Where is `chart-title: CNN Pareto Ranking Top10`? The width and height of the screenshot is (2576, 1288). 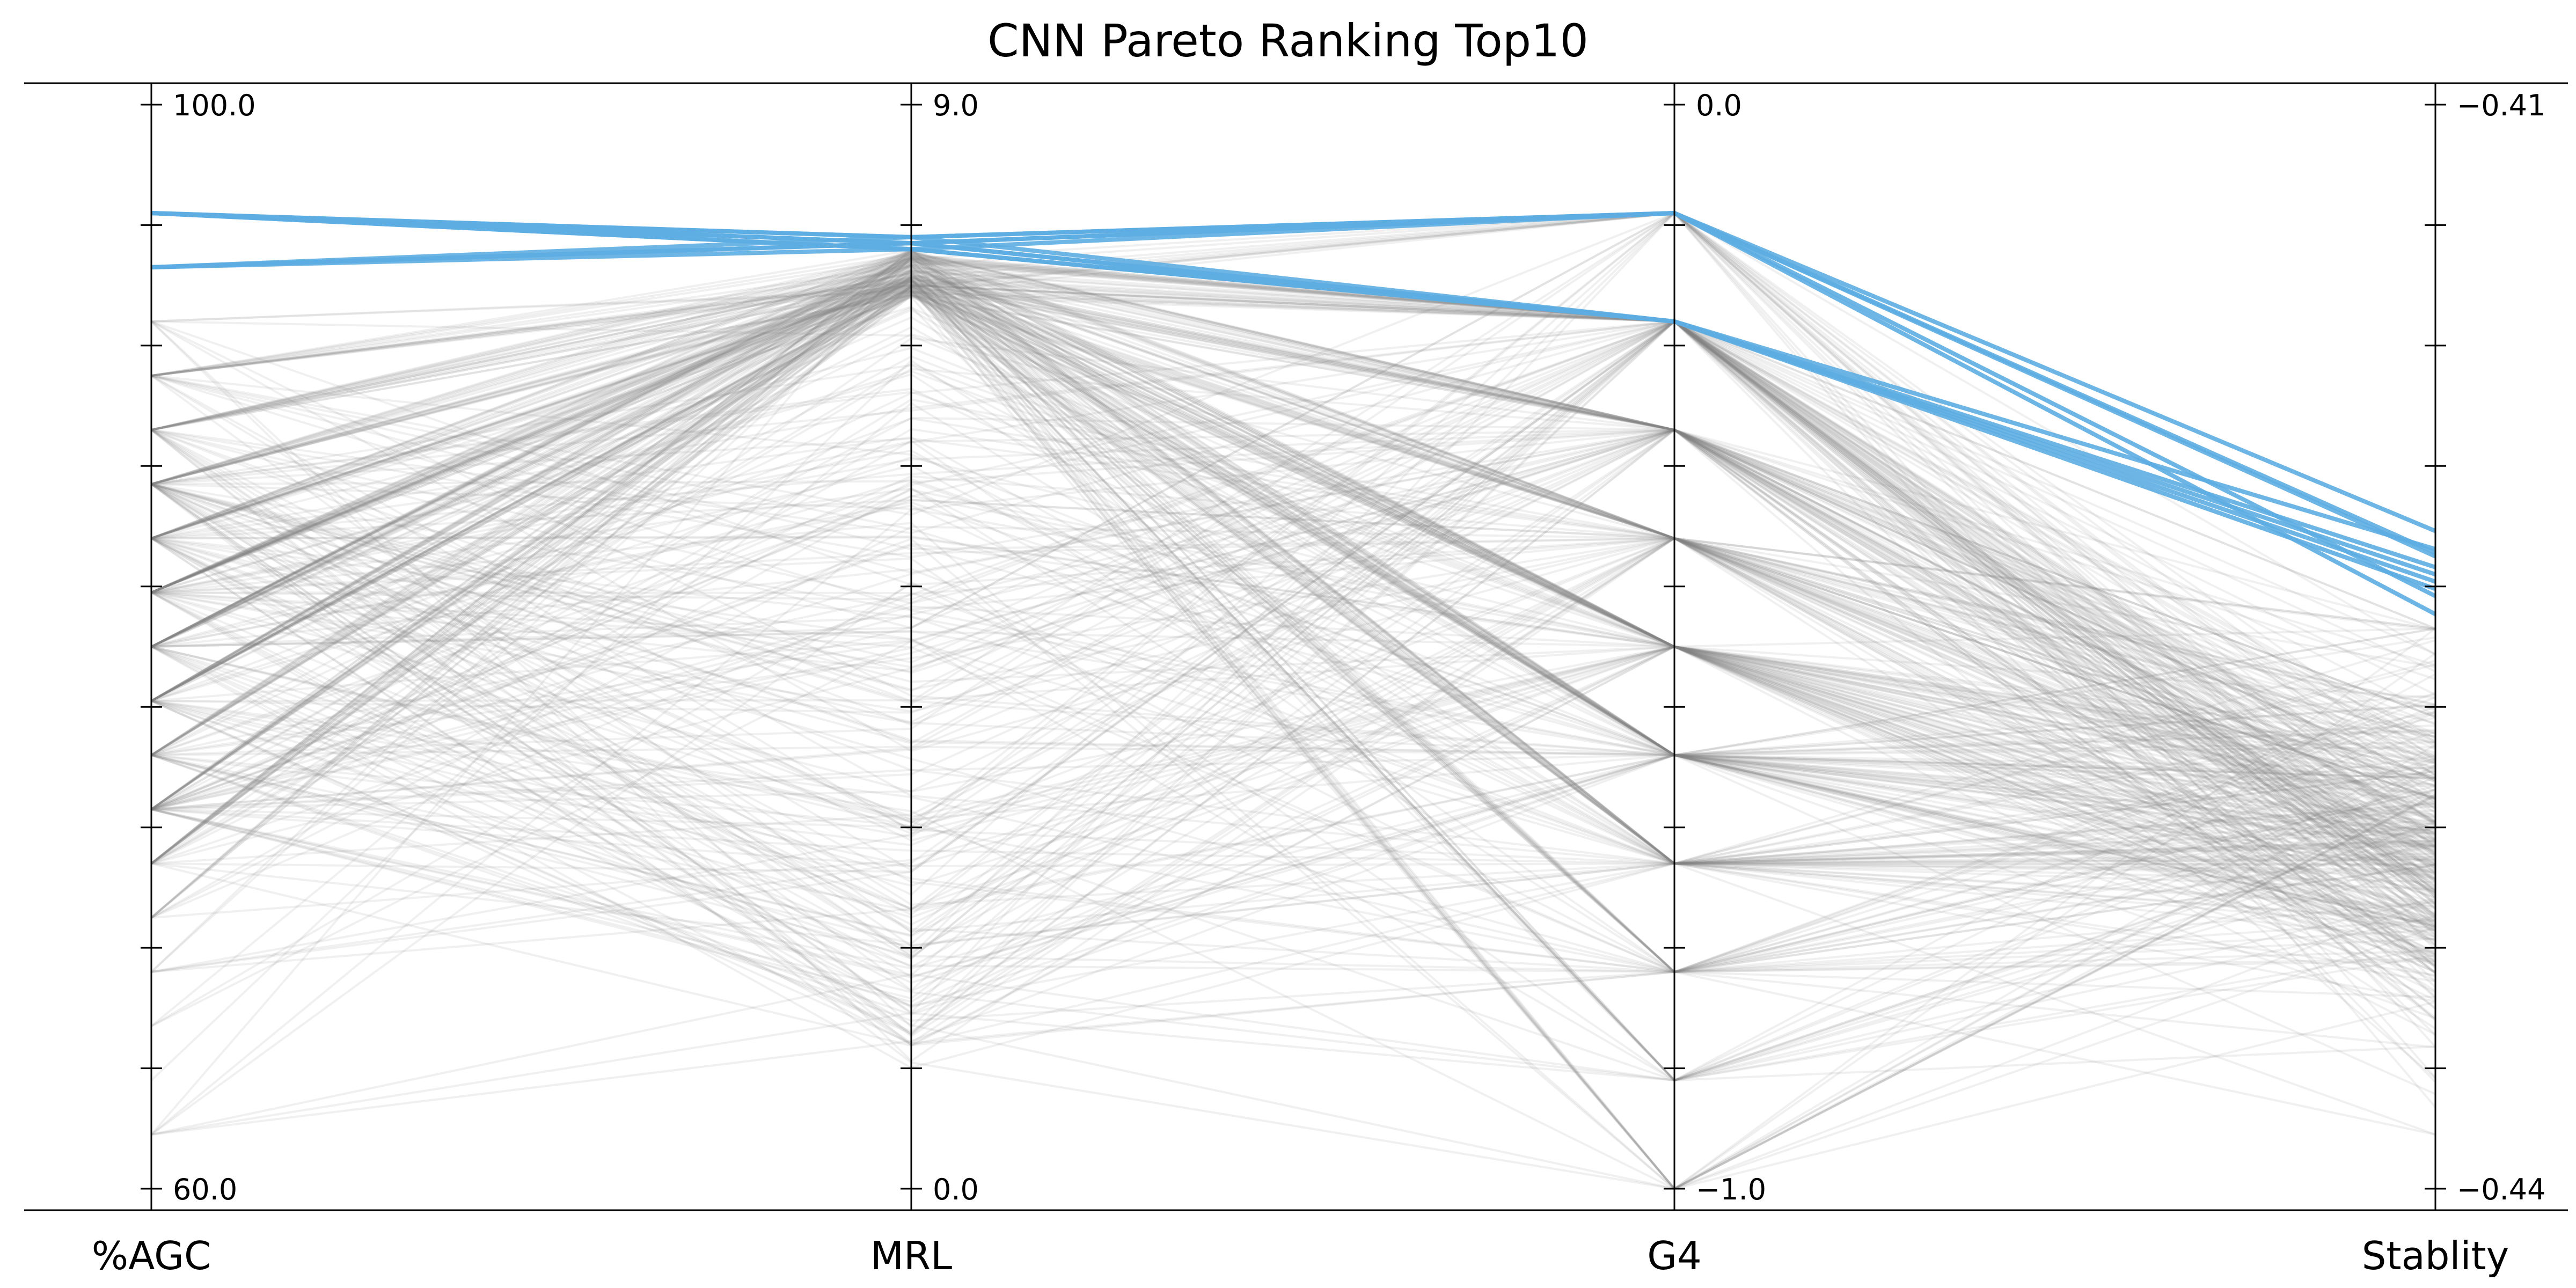
chart-title: CNN Pareto Ranking Top10 is located at coordinates (1288, 40).